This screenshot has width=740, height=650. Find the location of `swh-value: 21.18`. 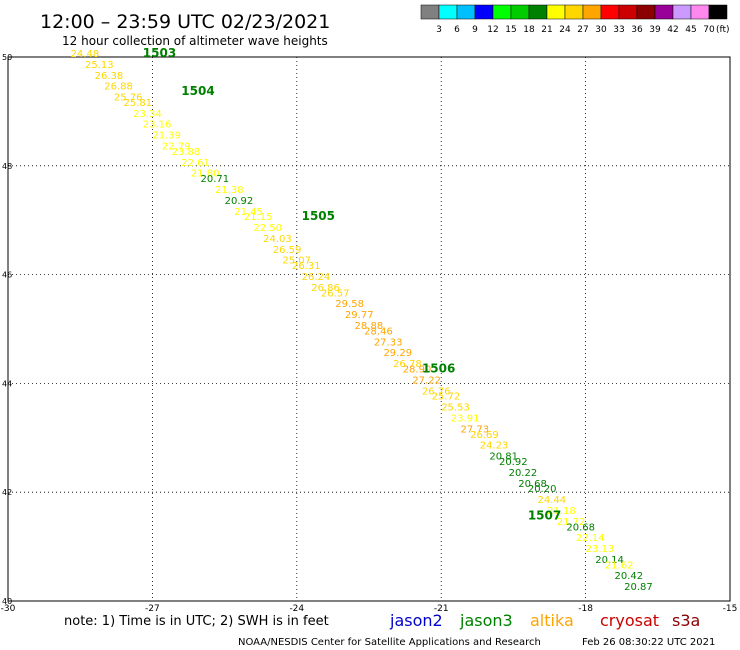

swh-value: 21.18 is located at coordinates (561, 511).